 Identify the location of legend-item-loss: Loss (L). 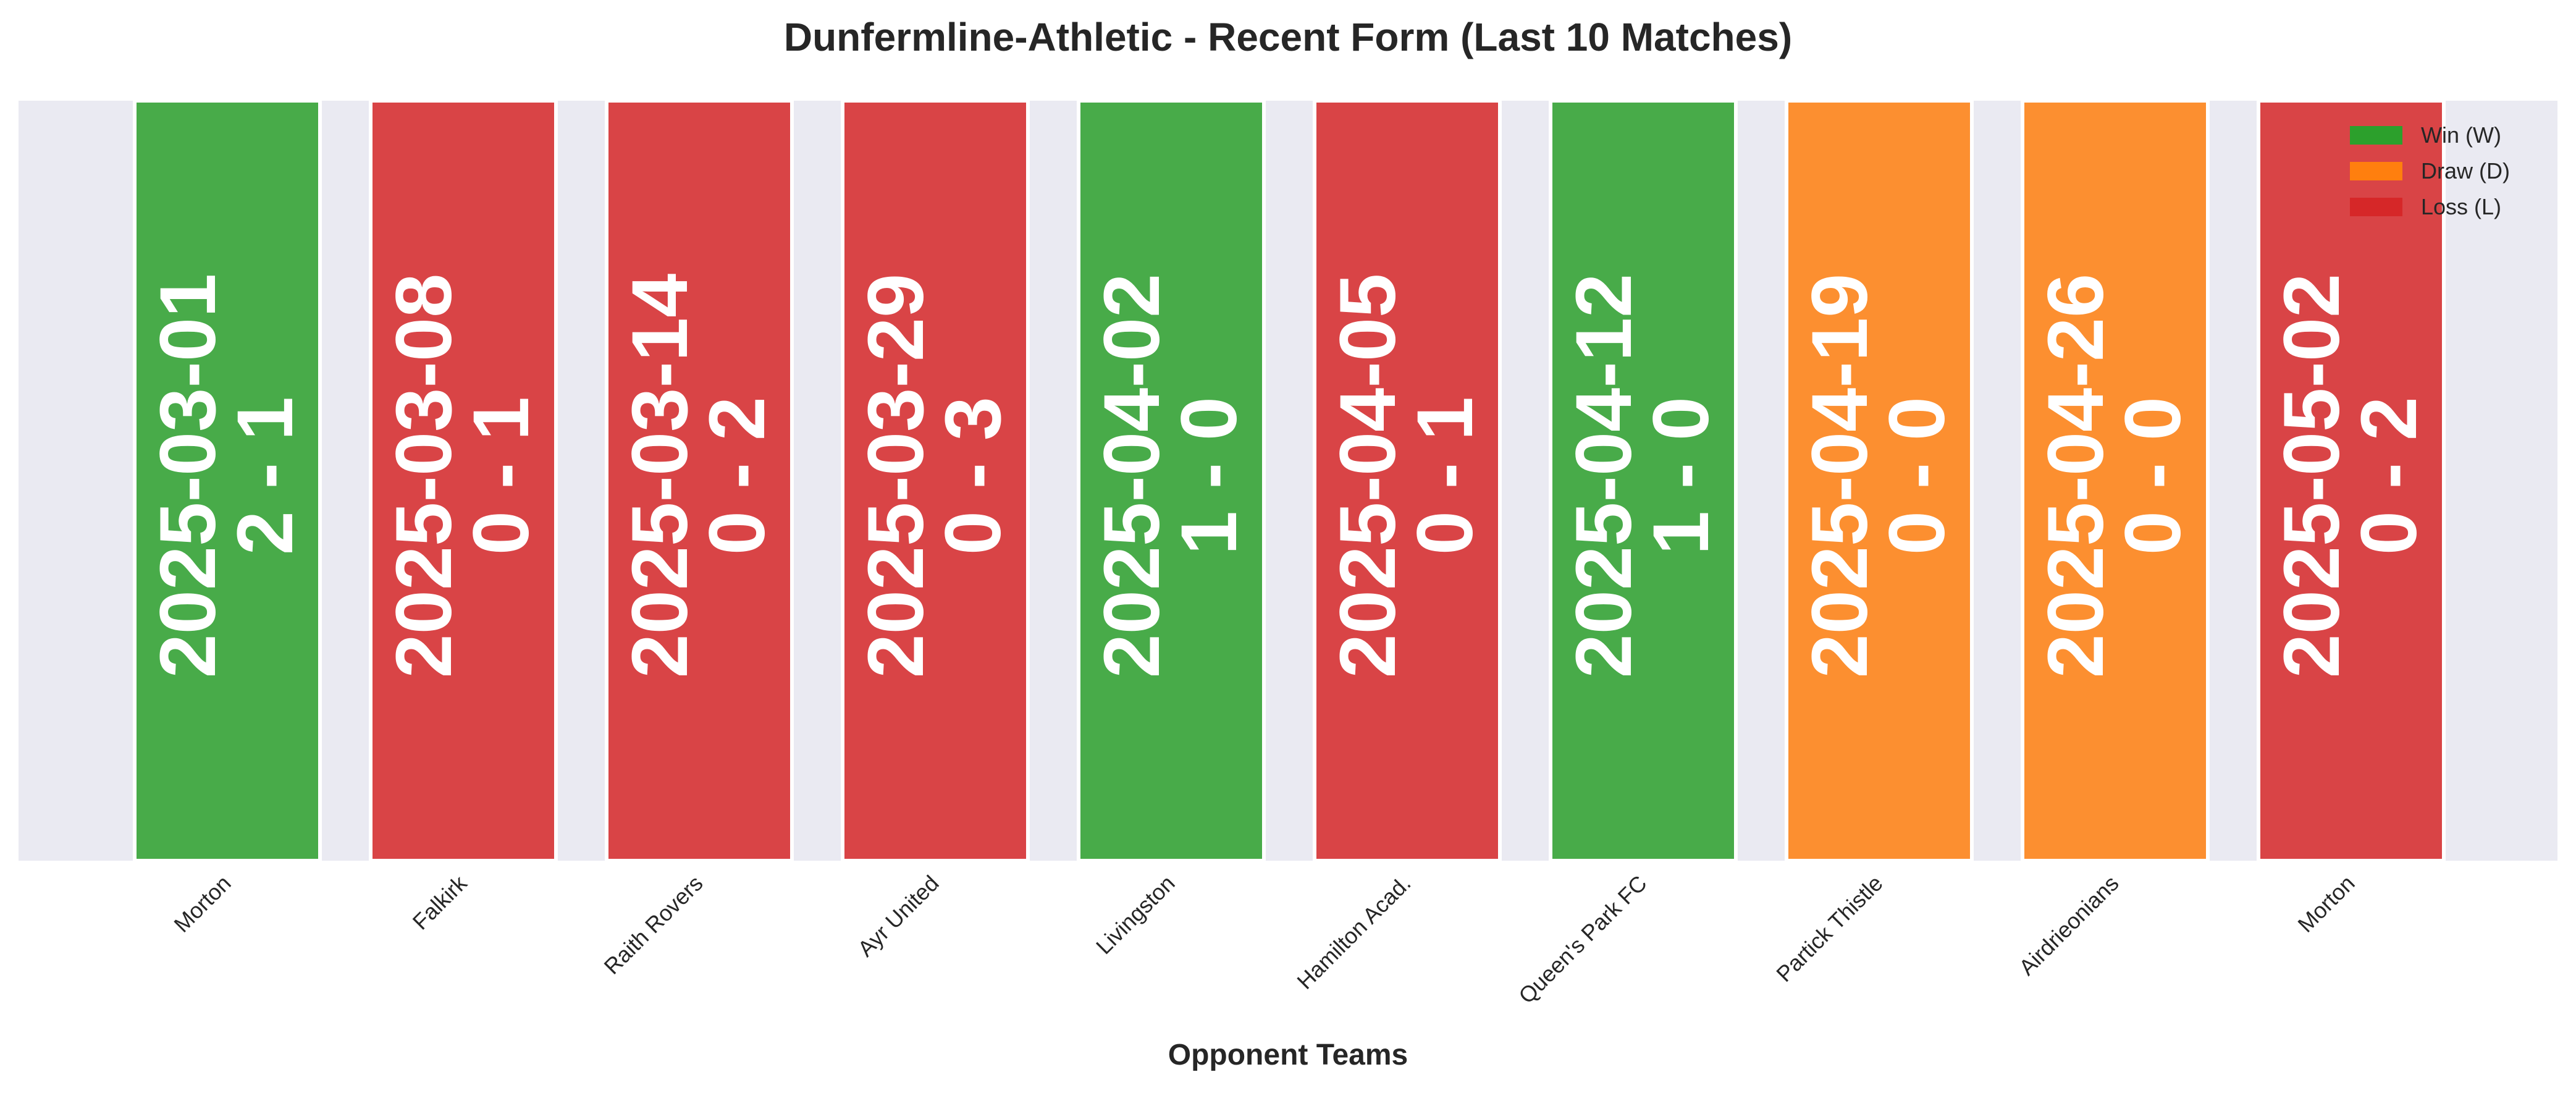
(2430, 207).